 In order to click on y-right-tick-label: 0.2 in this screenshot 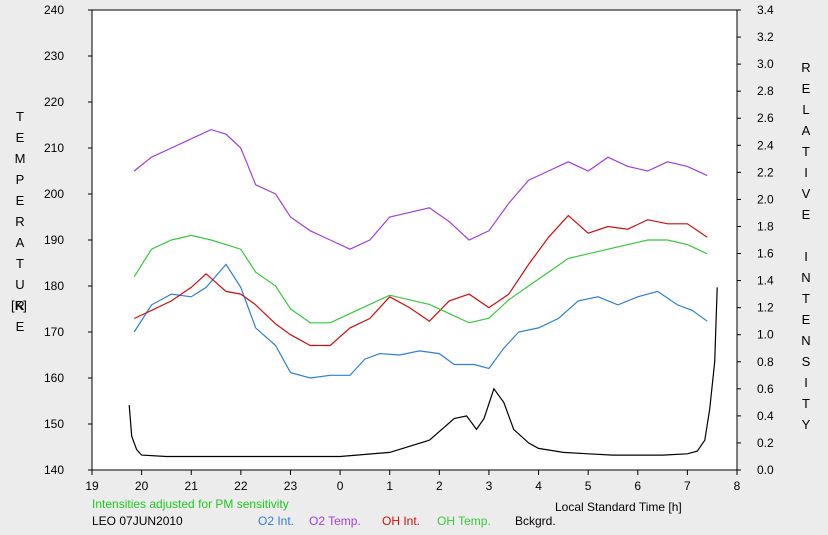, I will do `click(765, 443)`.